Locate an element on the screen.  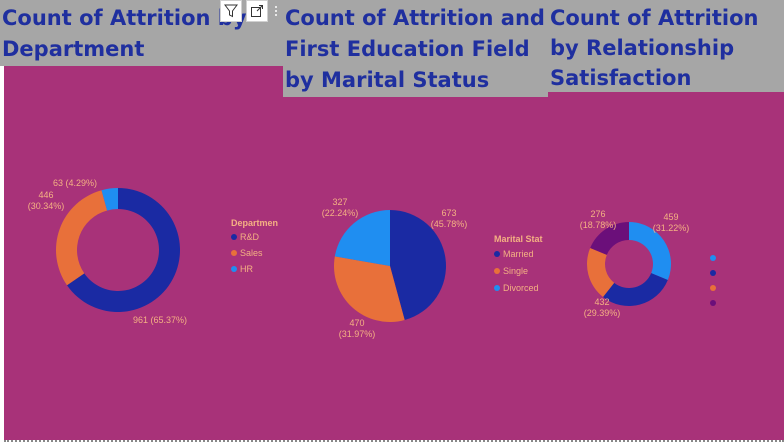
more-options-icon is located at coordinates (276, 11).